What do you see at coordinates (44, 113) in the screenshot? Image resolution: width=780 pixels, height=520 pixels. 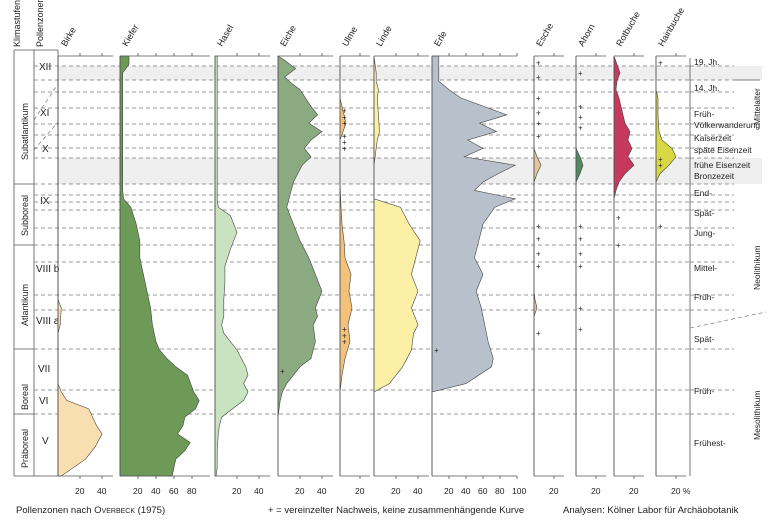 I see `zone-label: XI` at bounding box center [44, 113].